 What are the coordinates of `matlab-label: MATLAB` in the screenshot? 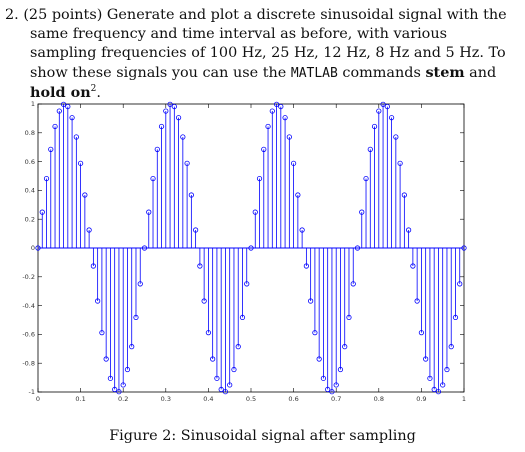 It's located at (314, 73).